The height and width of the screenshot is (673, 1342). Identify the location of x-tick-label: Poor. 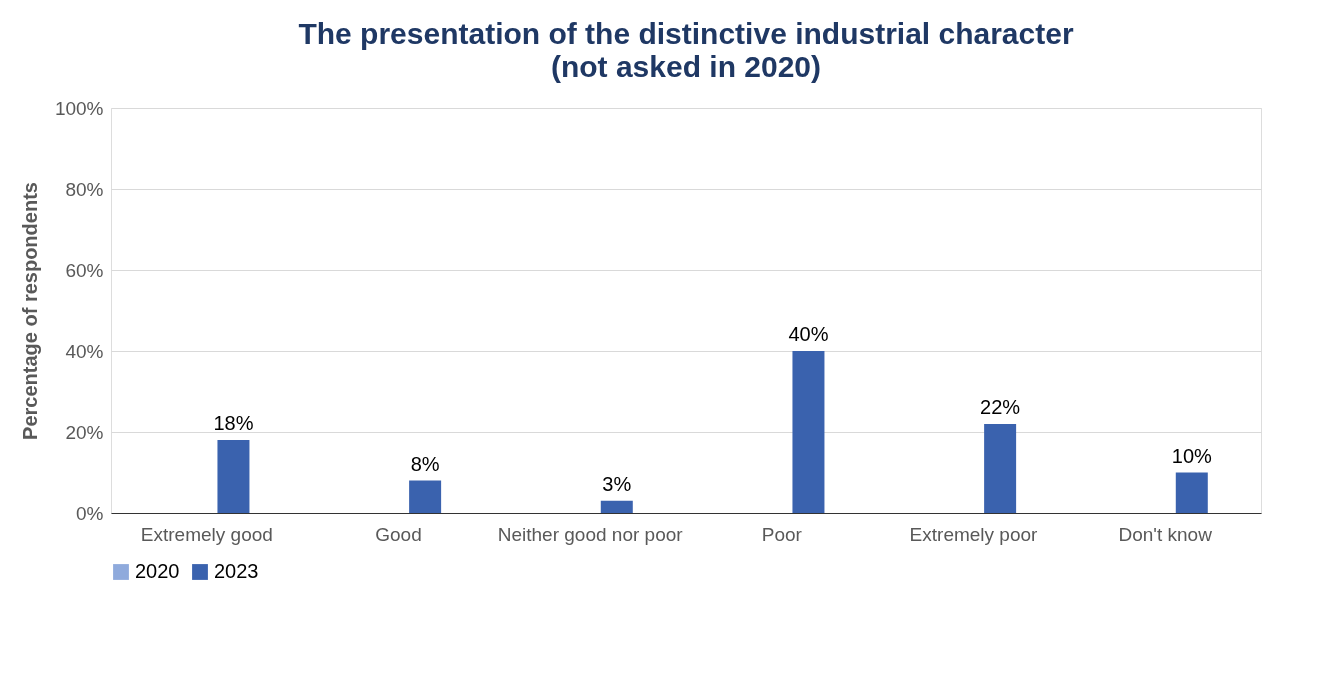
(782, 534).